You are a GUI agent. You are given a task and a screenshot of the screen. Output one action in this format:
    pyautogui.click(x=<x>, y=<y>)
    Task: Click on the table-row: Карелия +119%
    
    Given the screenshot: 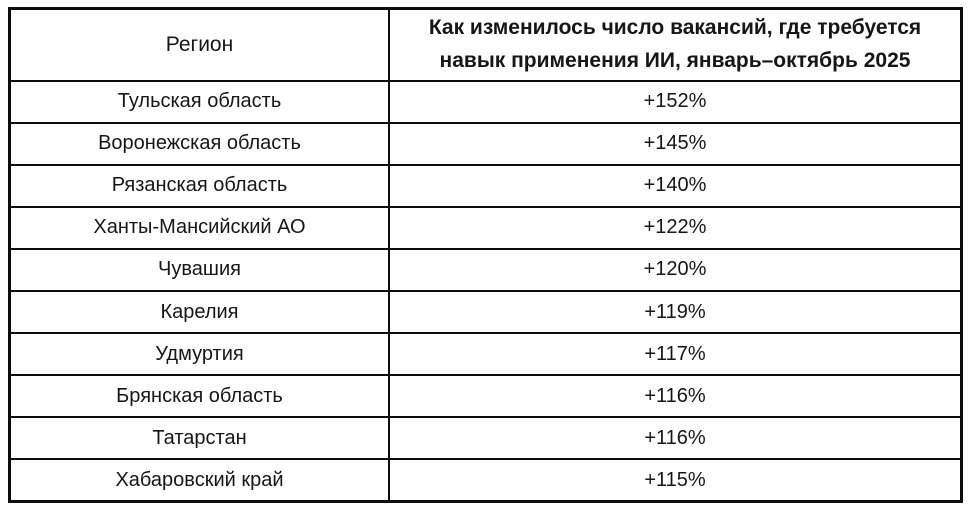 What is the action you would take?
    pyautogui.click(x=485, y=312)
    